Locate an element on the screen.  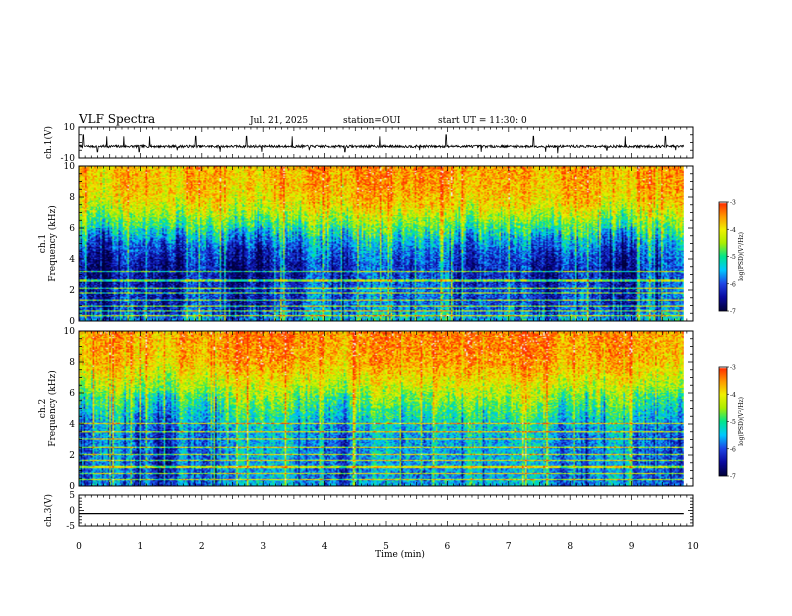
ch1-spectrogram-ylabel-channel: ch.1 is located at coordinates (43, 243).